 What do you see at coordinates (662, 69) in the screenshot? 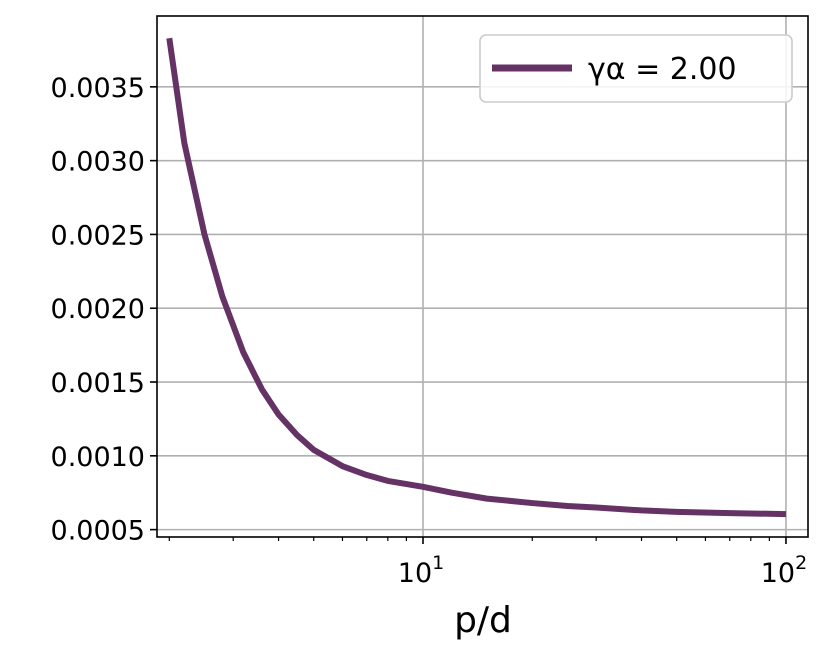
I see `legend-label: γα = 2.00` at bounding box center [662, 69].